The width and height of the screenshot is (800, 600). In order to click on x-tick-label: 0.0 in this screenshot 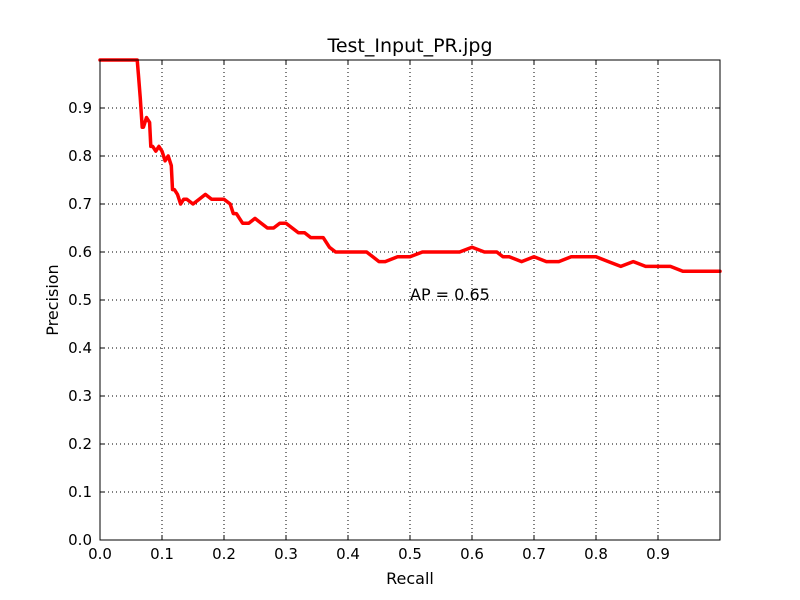, I will do `click(100, 554)`.